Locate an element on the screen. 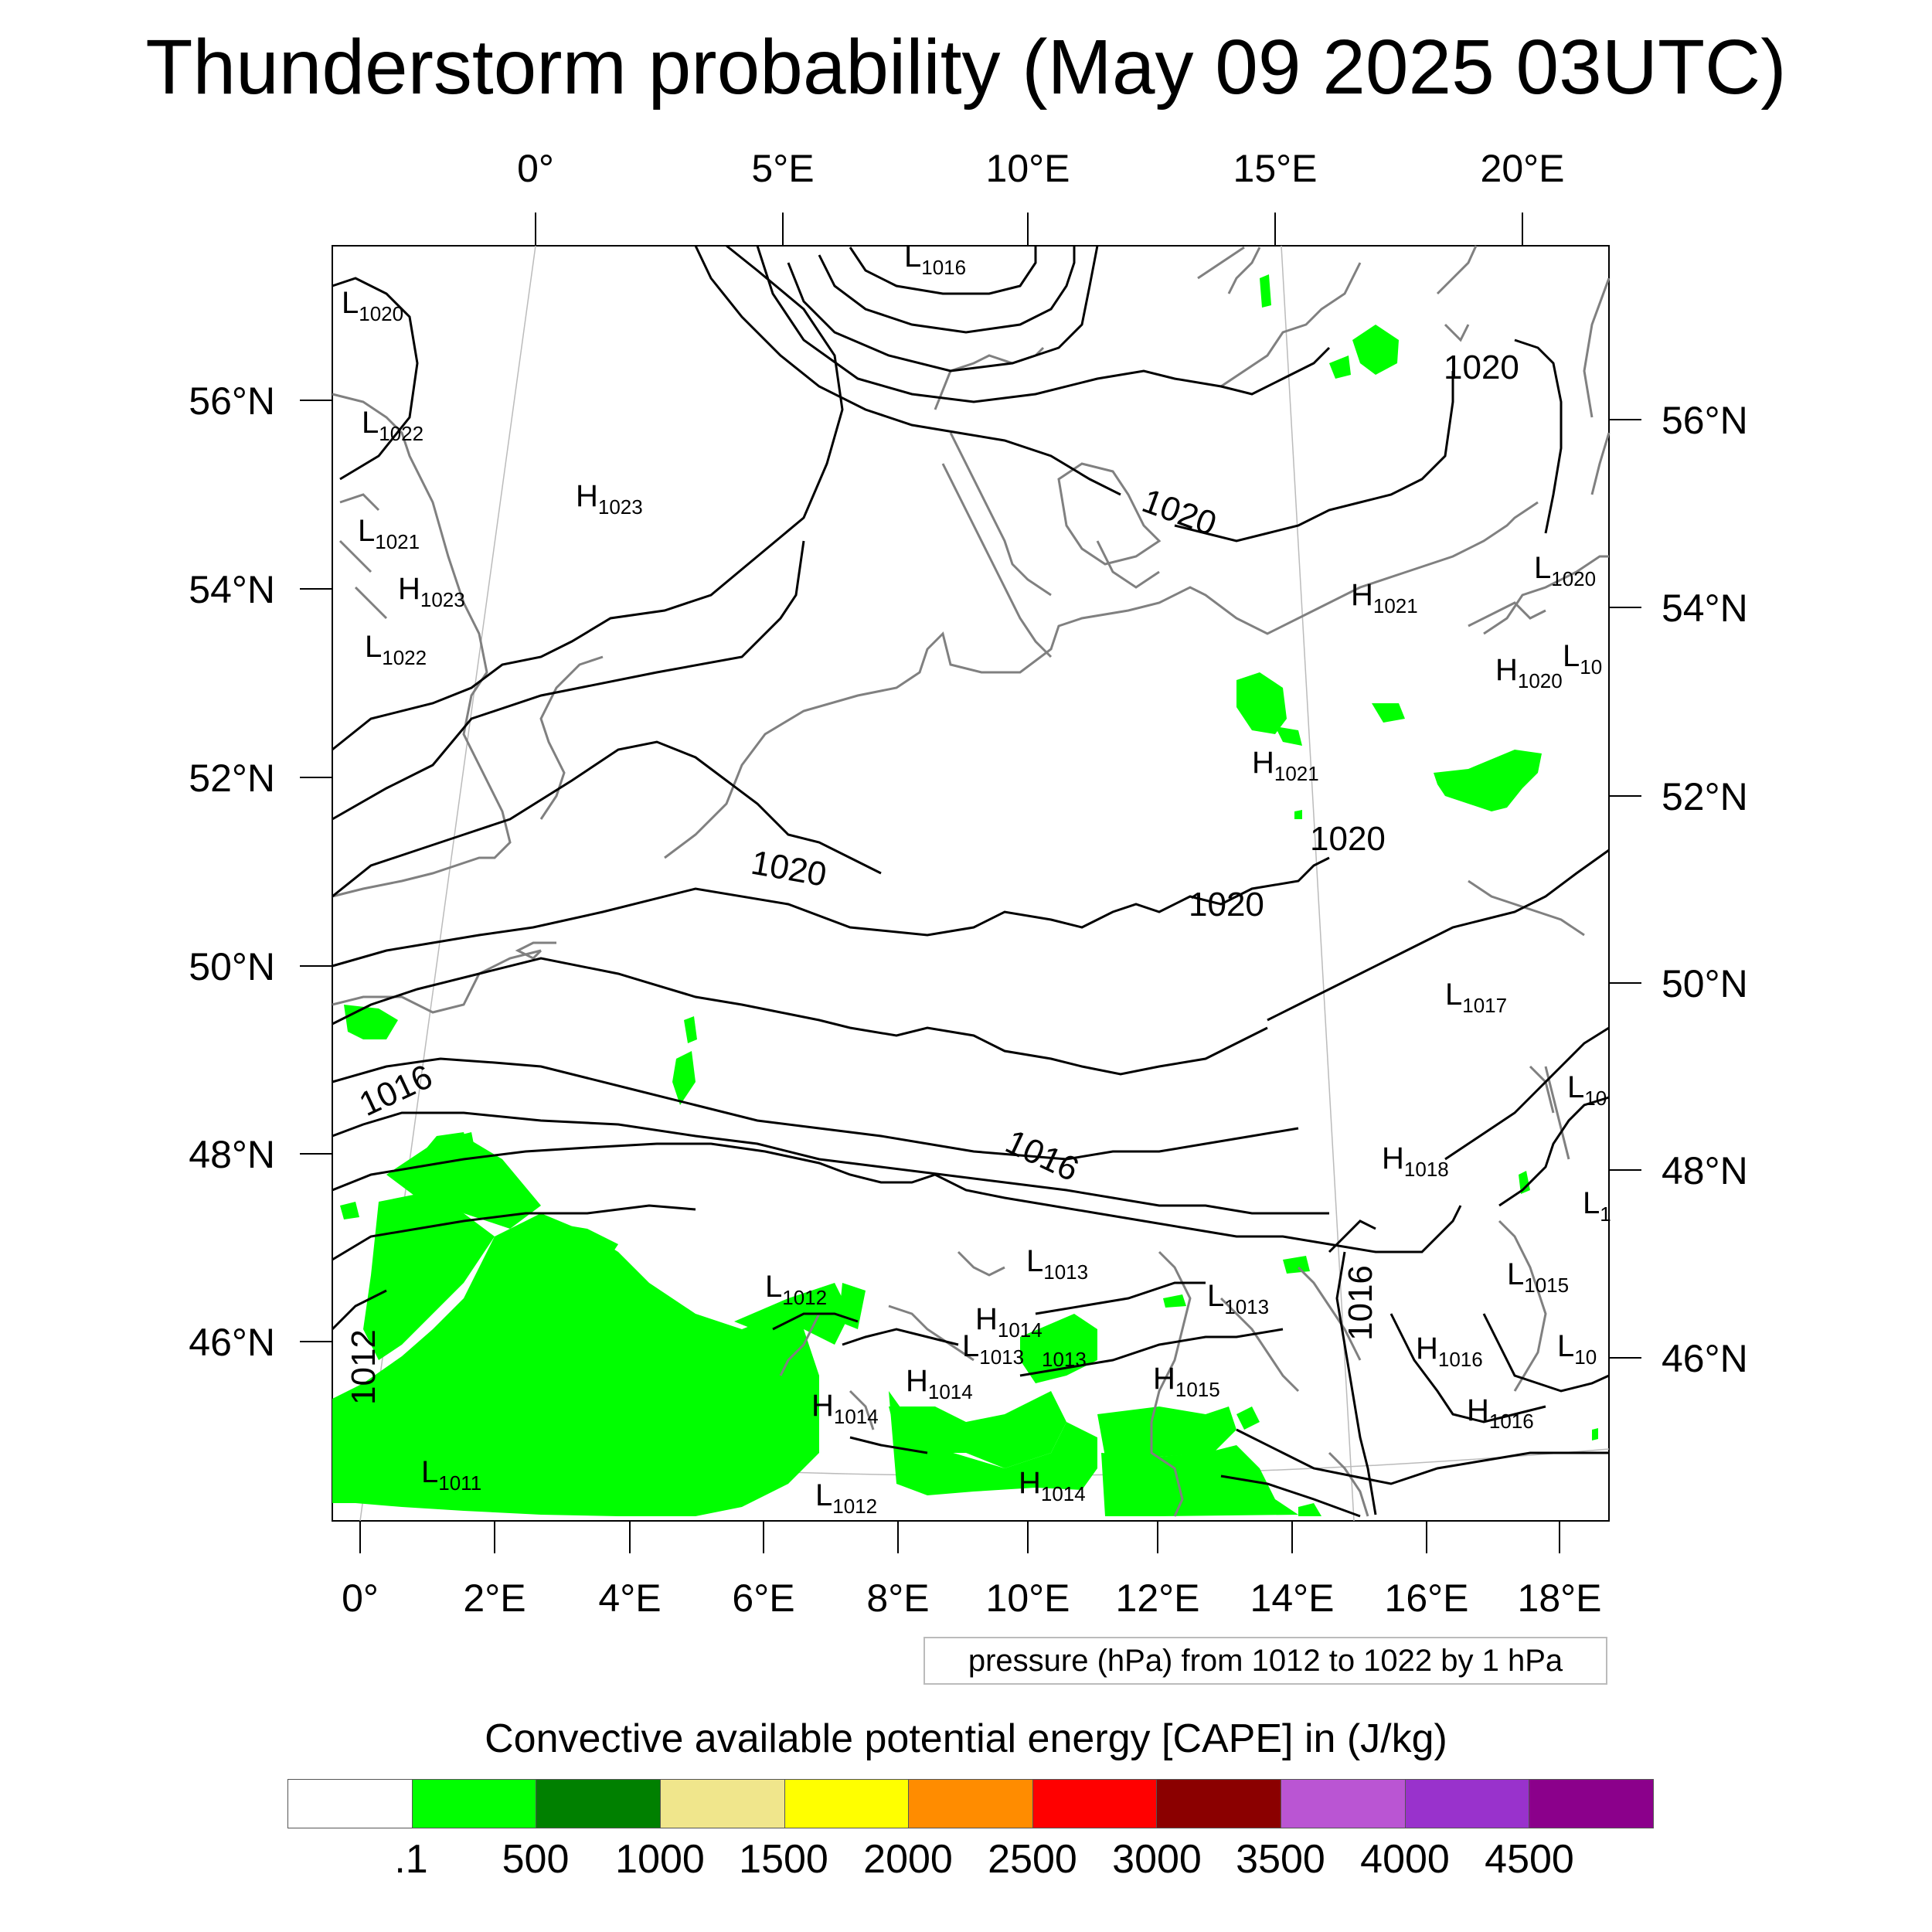  tick-label: 16°E is located at coordinates (1427, 1599).